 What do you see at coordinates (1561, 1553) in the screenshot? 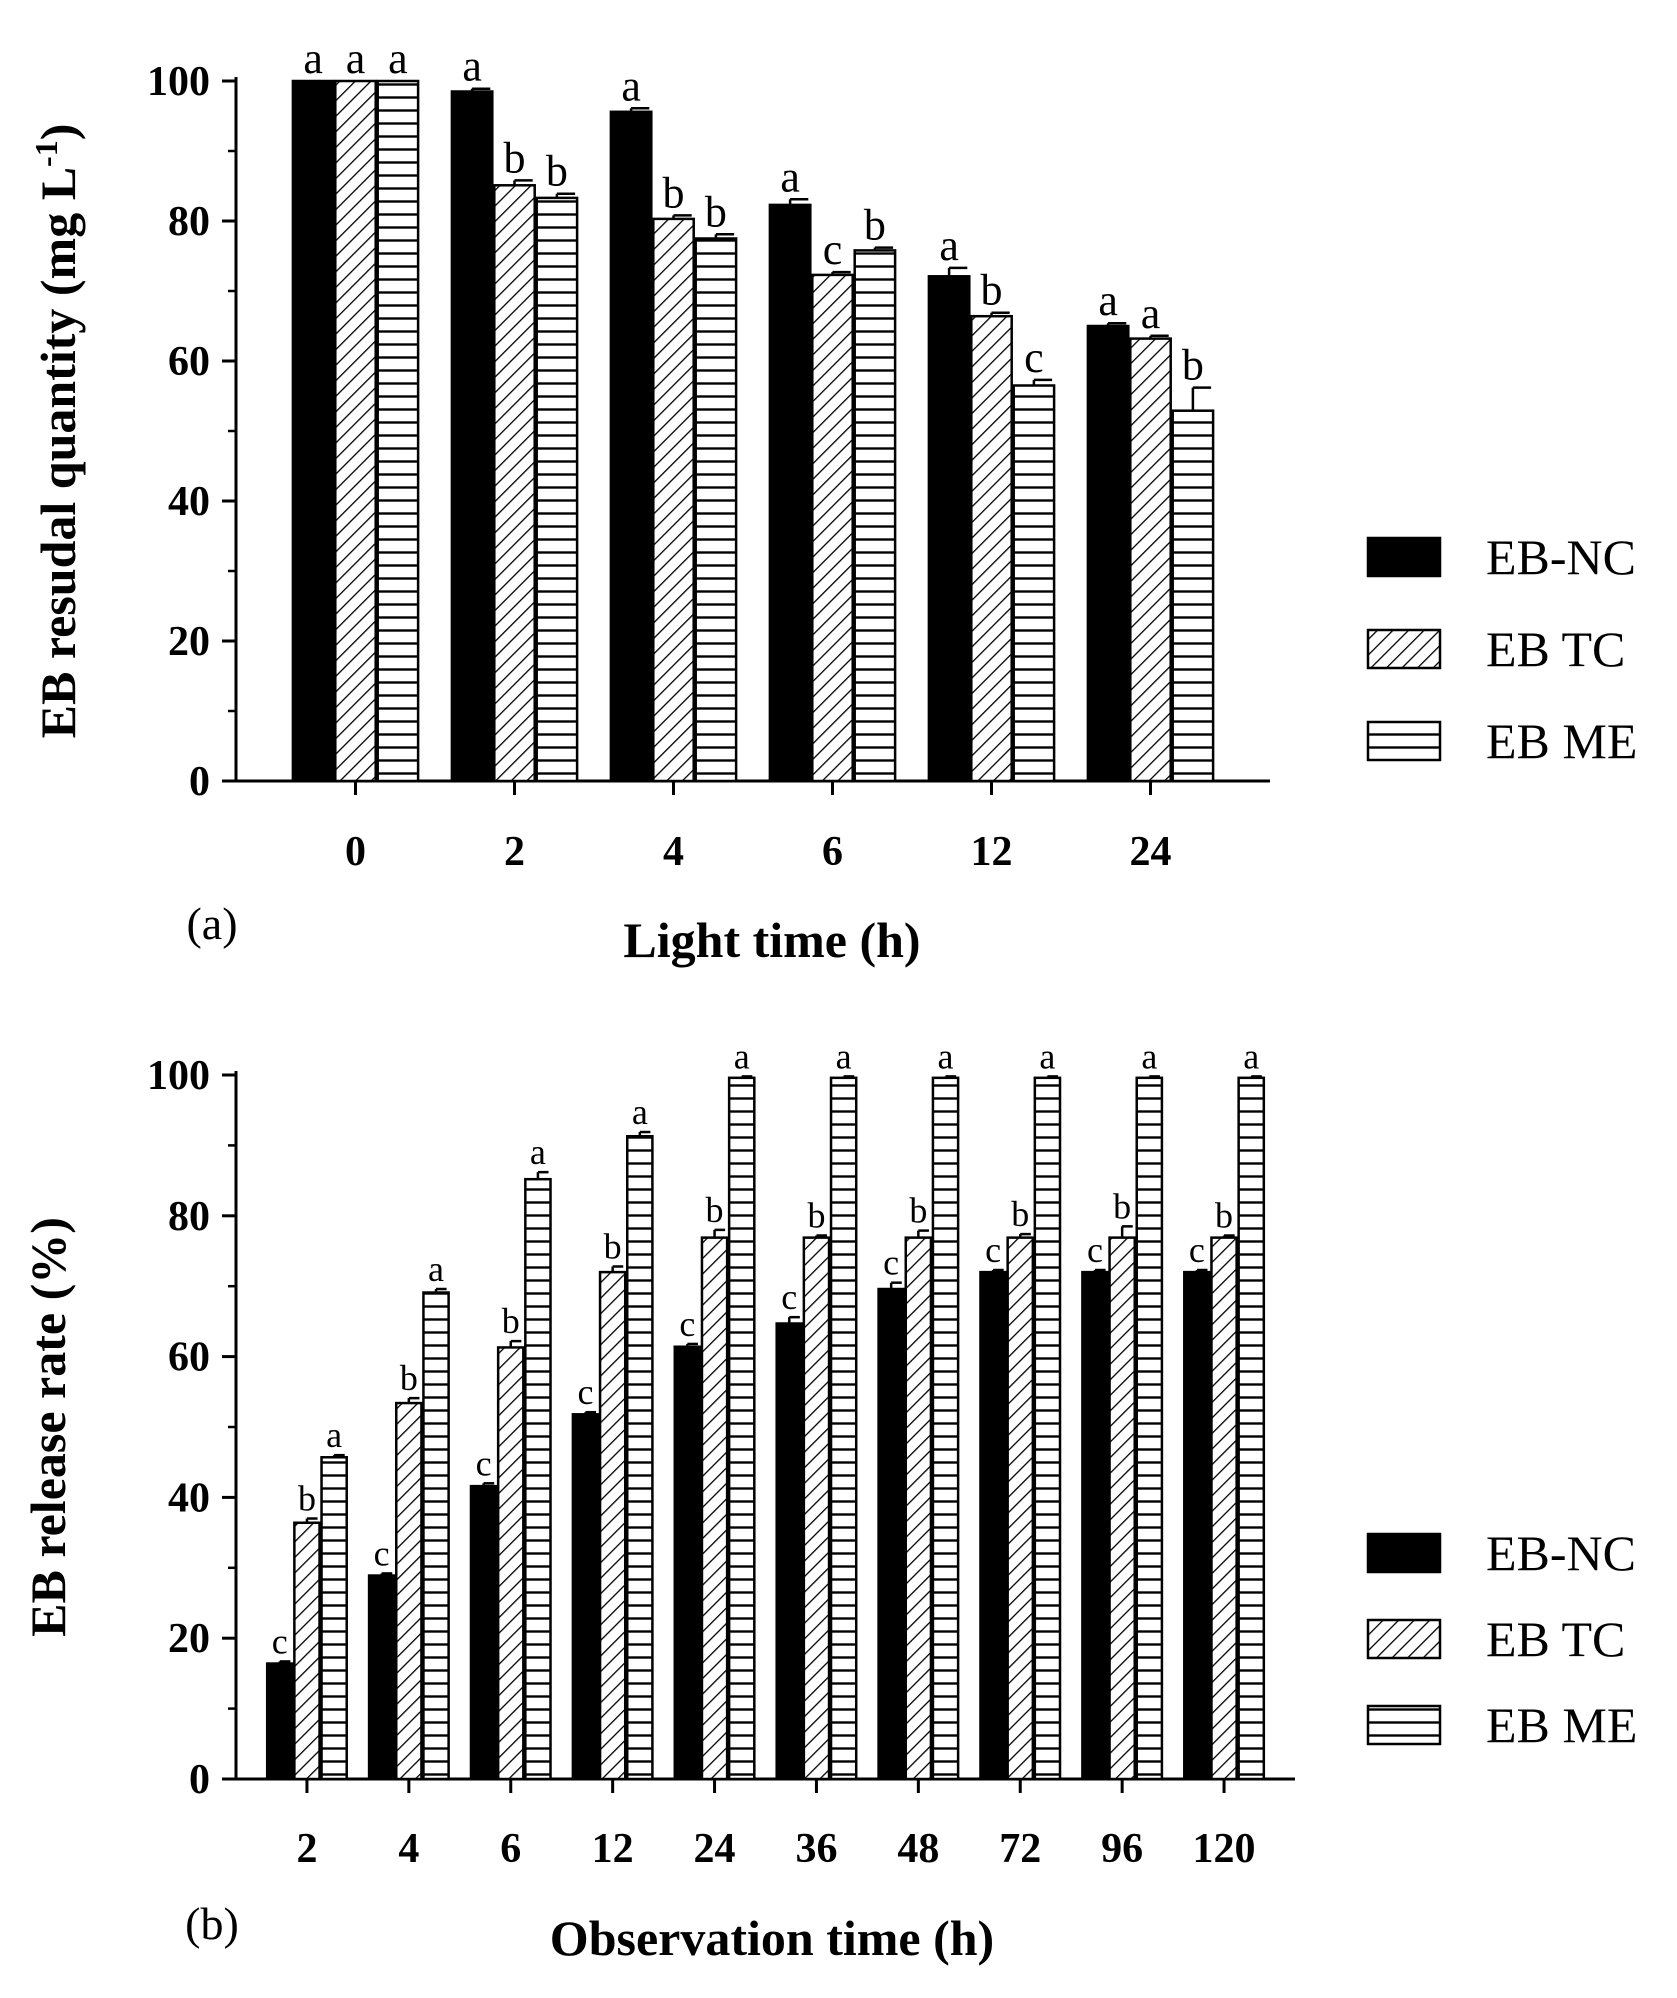
I see `legend-label-nc: EB-NC` at bounding box center [1561, 1553].